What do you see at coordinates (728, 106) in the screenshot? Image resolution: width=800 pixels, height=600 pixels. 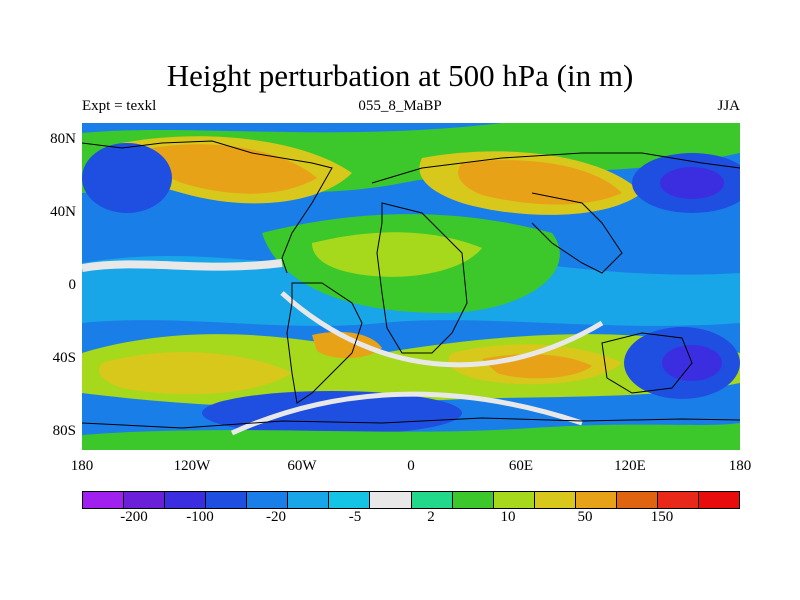 I see `season-label: JJA` at bounding box center [728, 106].